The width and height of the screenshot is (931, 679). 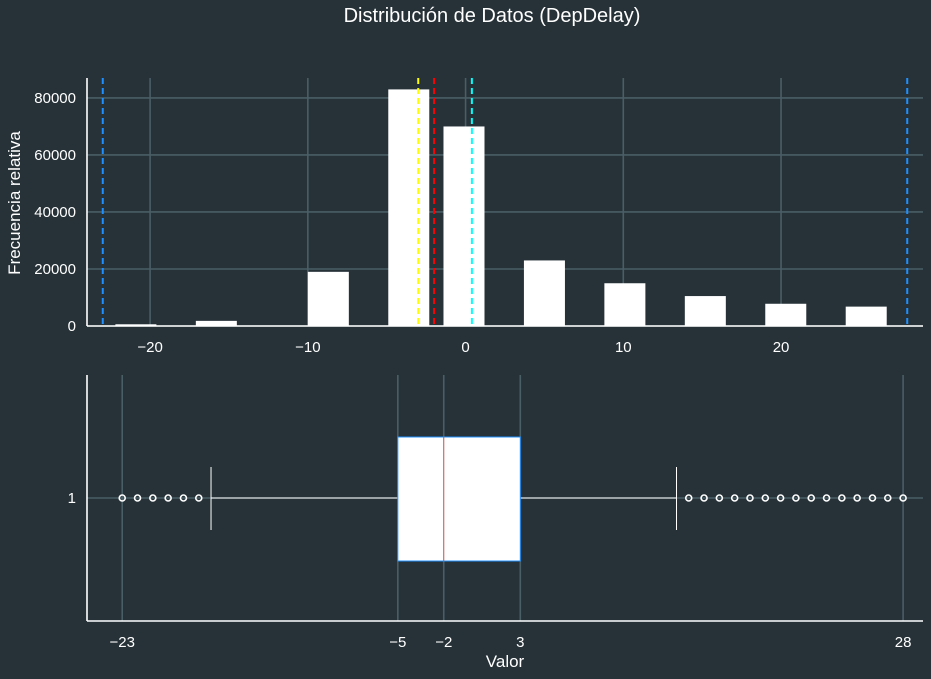 What do you see at coordinates (55, 98) in the screenshot?
I see `histogram-y-tick-label: 80000` at bounding box center [55, 98].